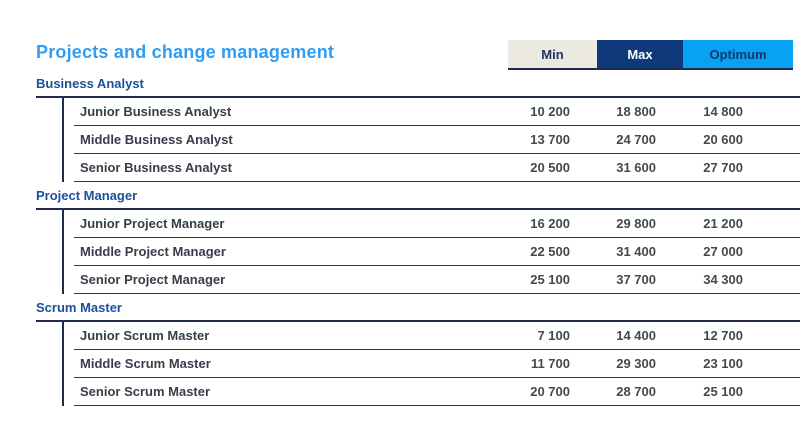  What do you see at coordinates (79, 307) in the screenshot?
I see `group-name: Scrum Master` at bounding box center [79, 307].